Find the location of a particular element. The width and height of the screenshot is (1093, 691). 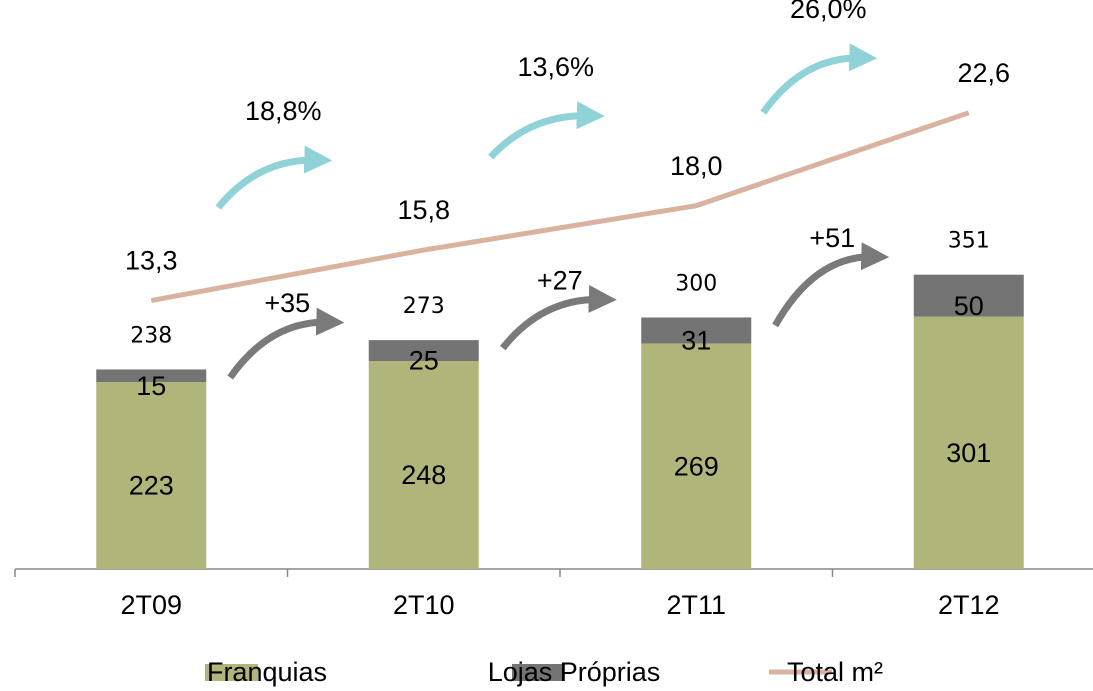

total-label: 351 is located at coordinates (969, 241).